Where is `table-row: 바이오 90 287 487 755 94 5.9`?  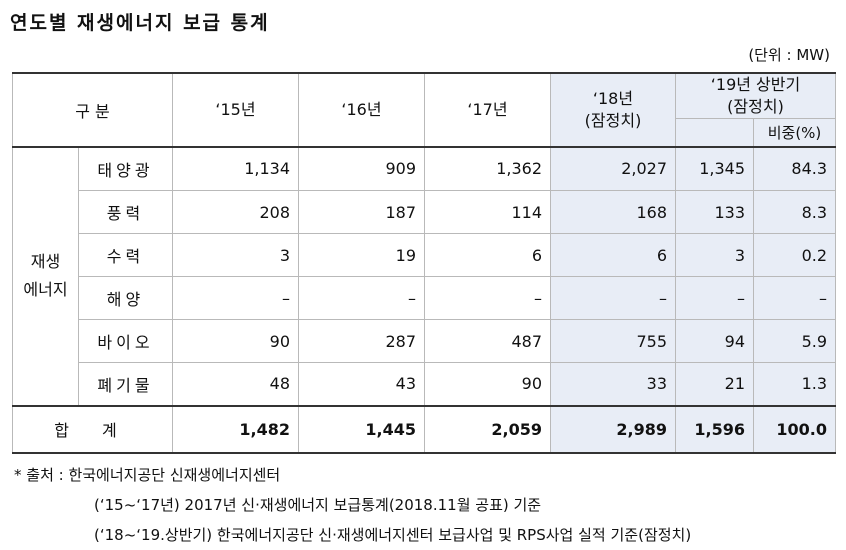
table-row: 바이오 90 287 487 755 94 5.9 is located at coordinates (425, 341).